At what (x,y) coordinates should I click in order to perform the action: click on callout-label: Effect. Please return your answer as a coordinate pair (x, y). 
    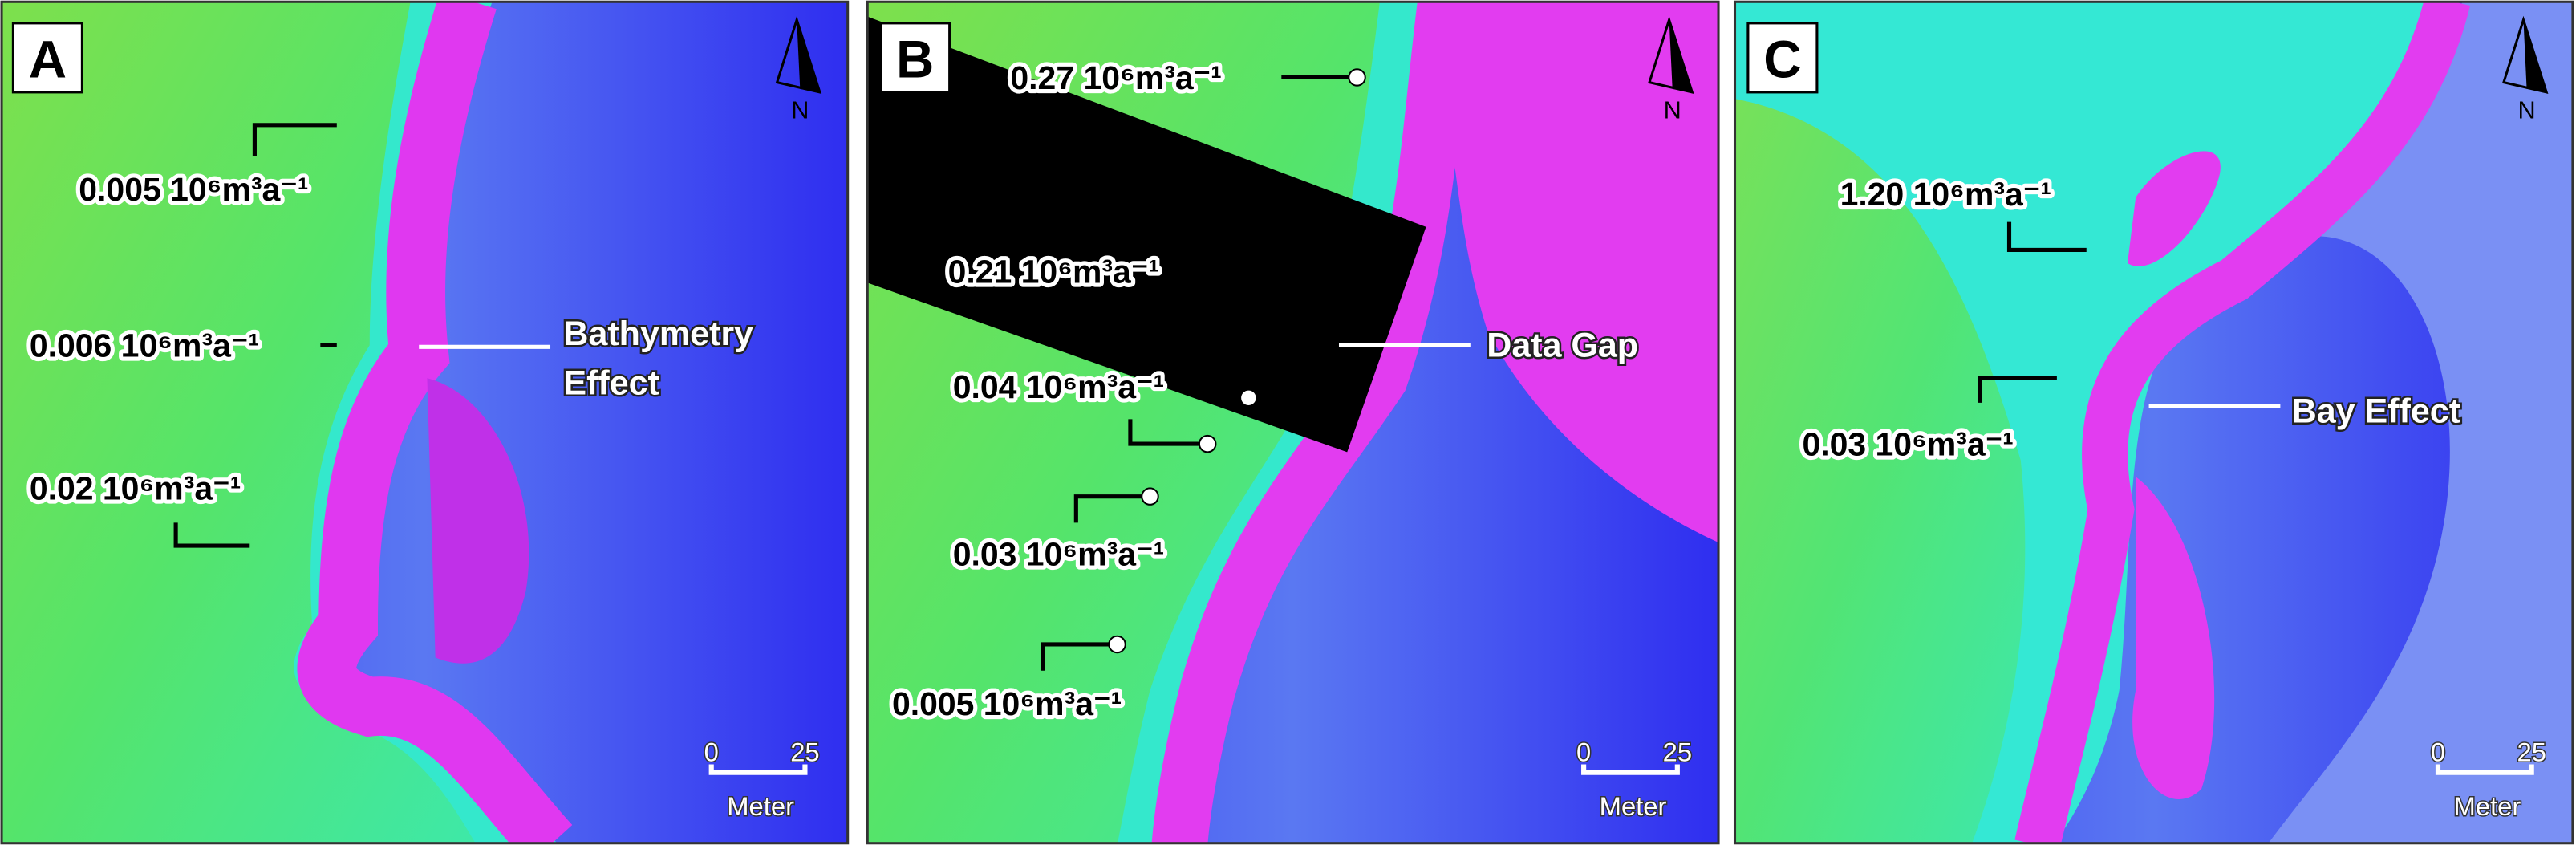
    Looking at the image, I should click on (611, 383).